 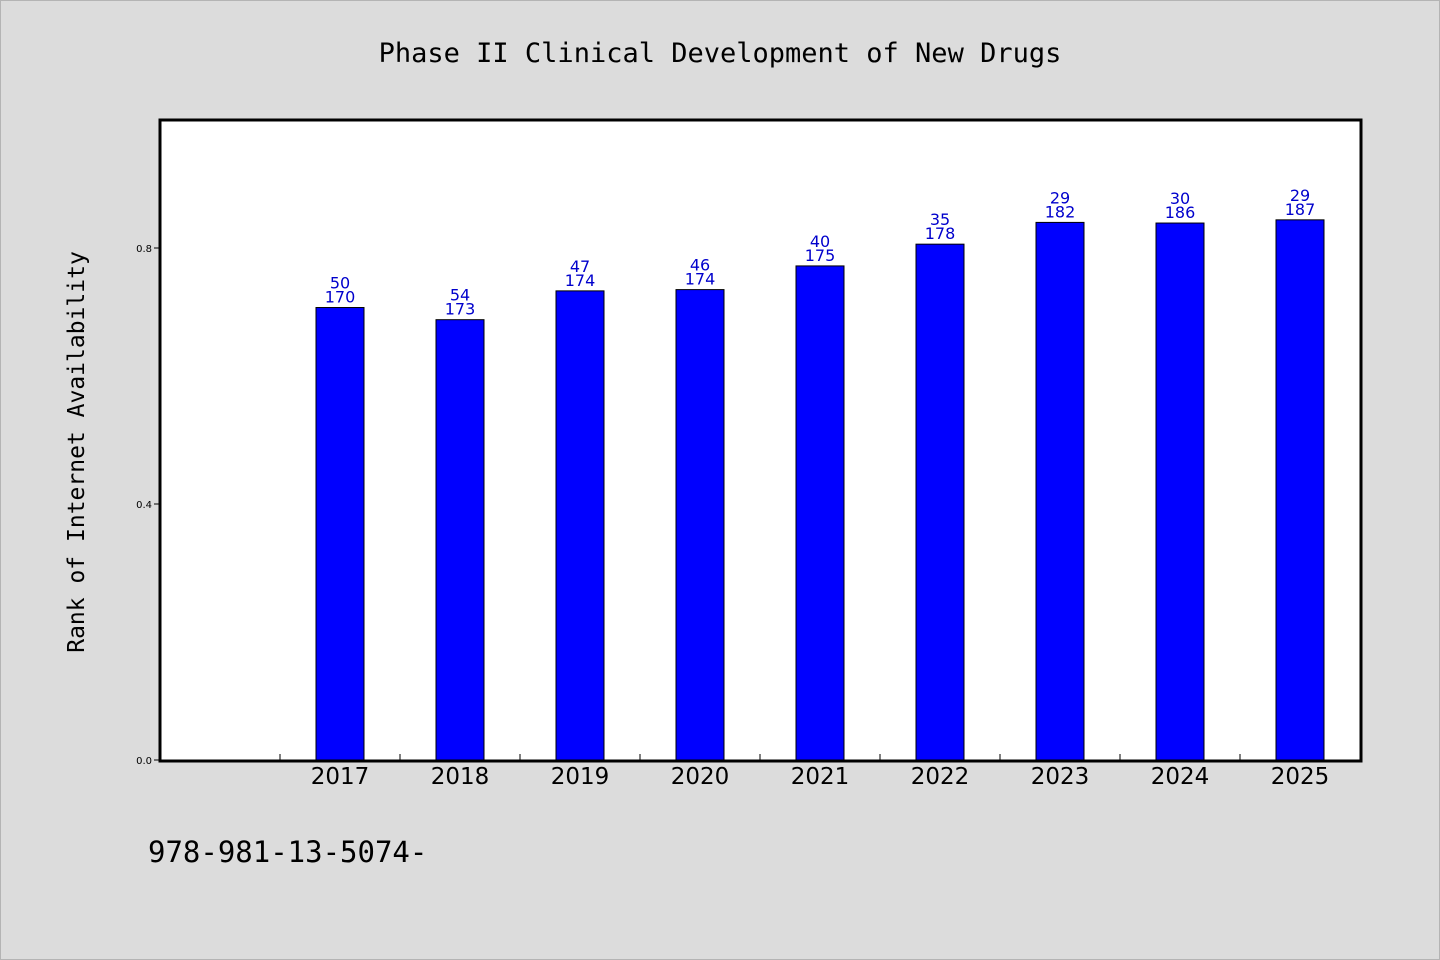 What do you see at coordinates (287, 852) in the screenshot?
I see `footer-code: 978-981-13-5074-` at bounding box center [287, 852].